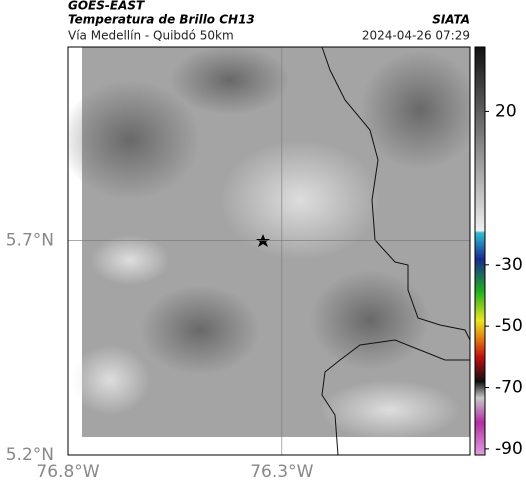 This screenshot has height=495, width=526. Describe the element at coordinates (451, 20) in the screenshot. I see `source: SIATA` at that location.